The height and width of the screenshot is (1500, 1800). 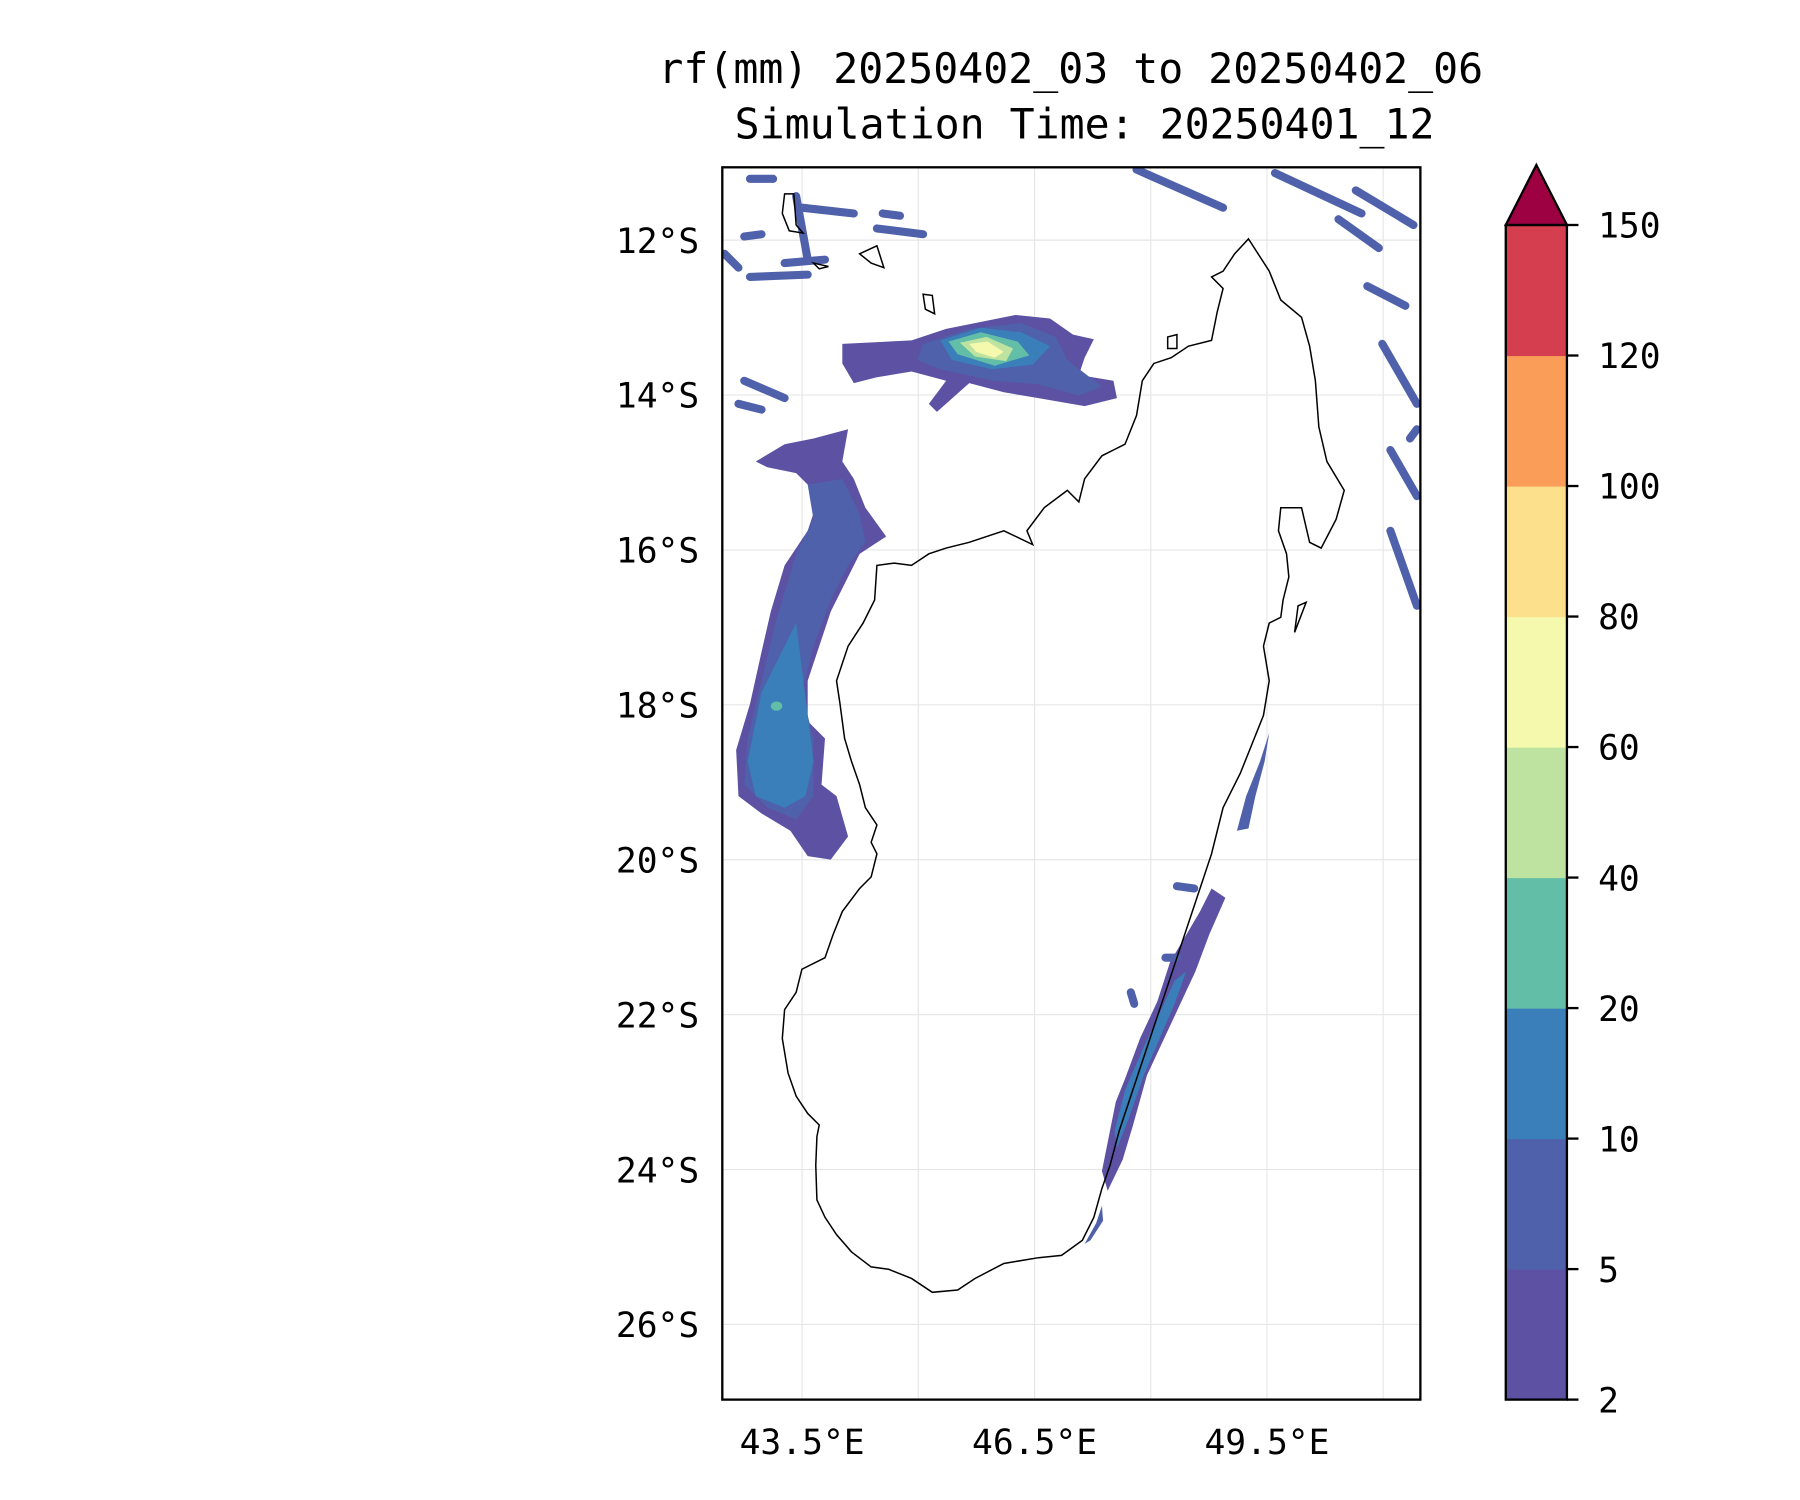 What do you see at coordinates (657, 707) in the screenshot?
I see `y-tick-label: 18°S` at bounding box center [657, 707].